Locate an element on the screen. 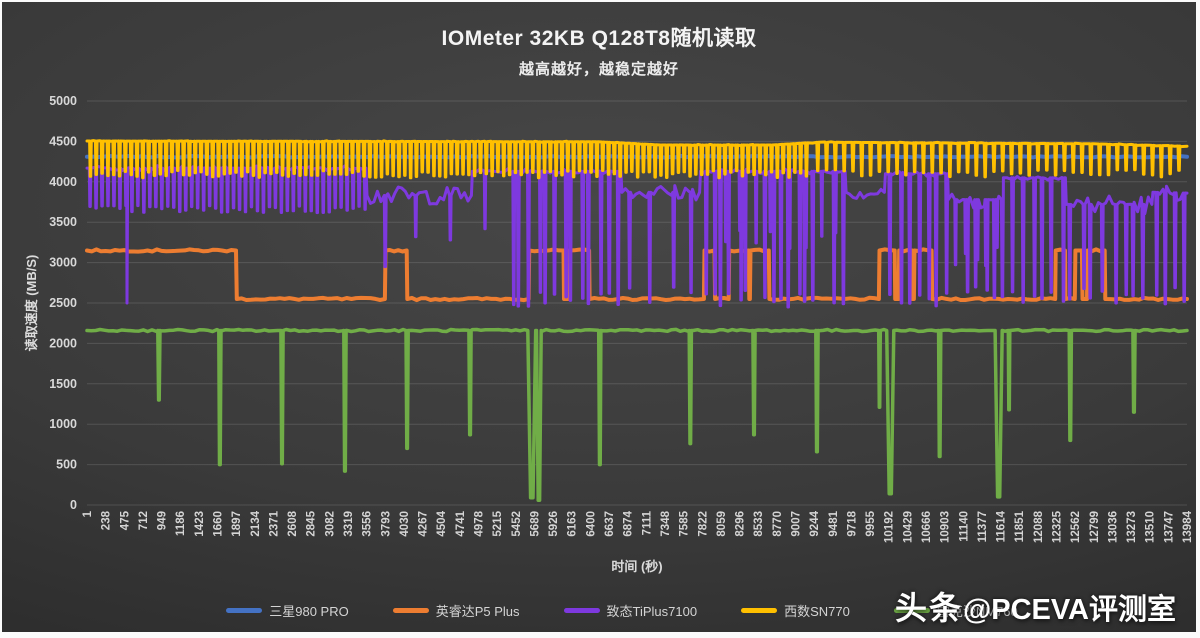  watermark-brand: 头条 is located at coordinates (928, 608).